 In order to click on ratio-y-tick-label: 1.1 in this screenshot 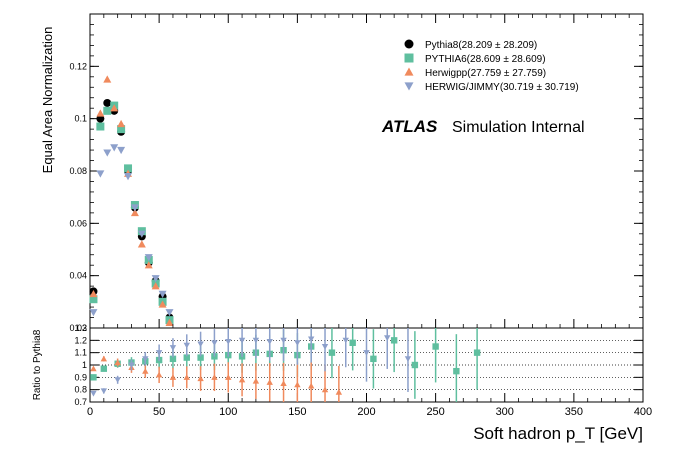, I will do `click(80, 353)`.